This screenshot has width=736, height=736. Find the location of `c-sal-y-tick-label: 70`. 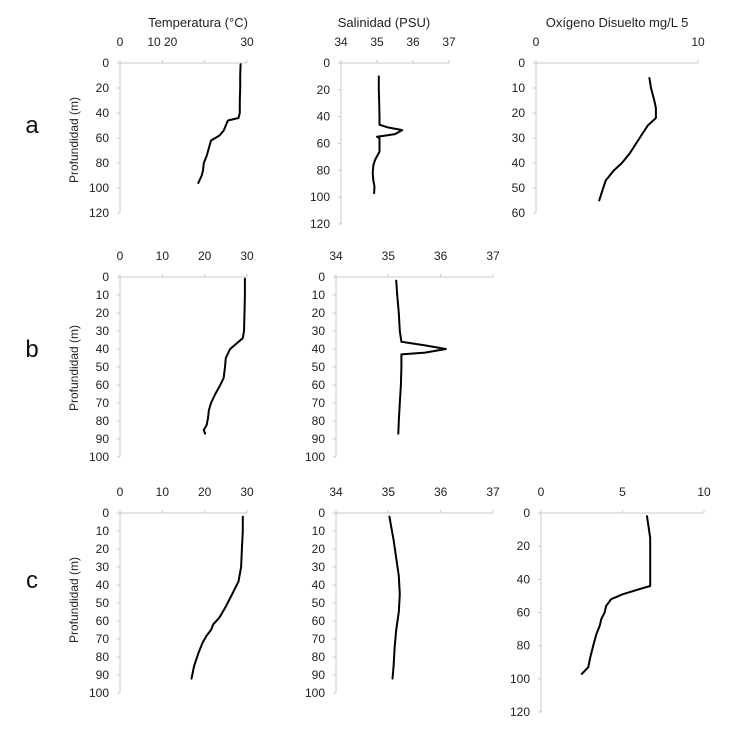

c-sal-y-tick-label: 70 is located at coordinates (319, 639).